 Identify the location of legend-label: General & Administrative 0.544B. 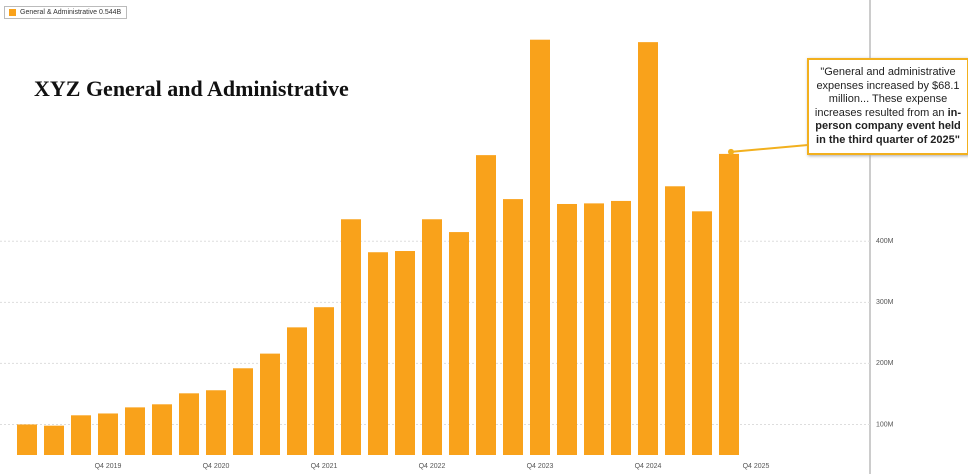
(71, 12).